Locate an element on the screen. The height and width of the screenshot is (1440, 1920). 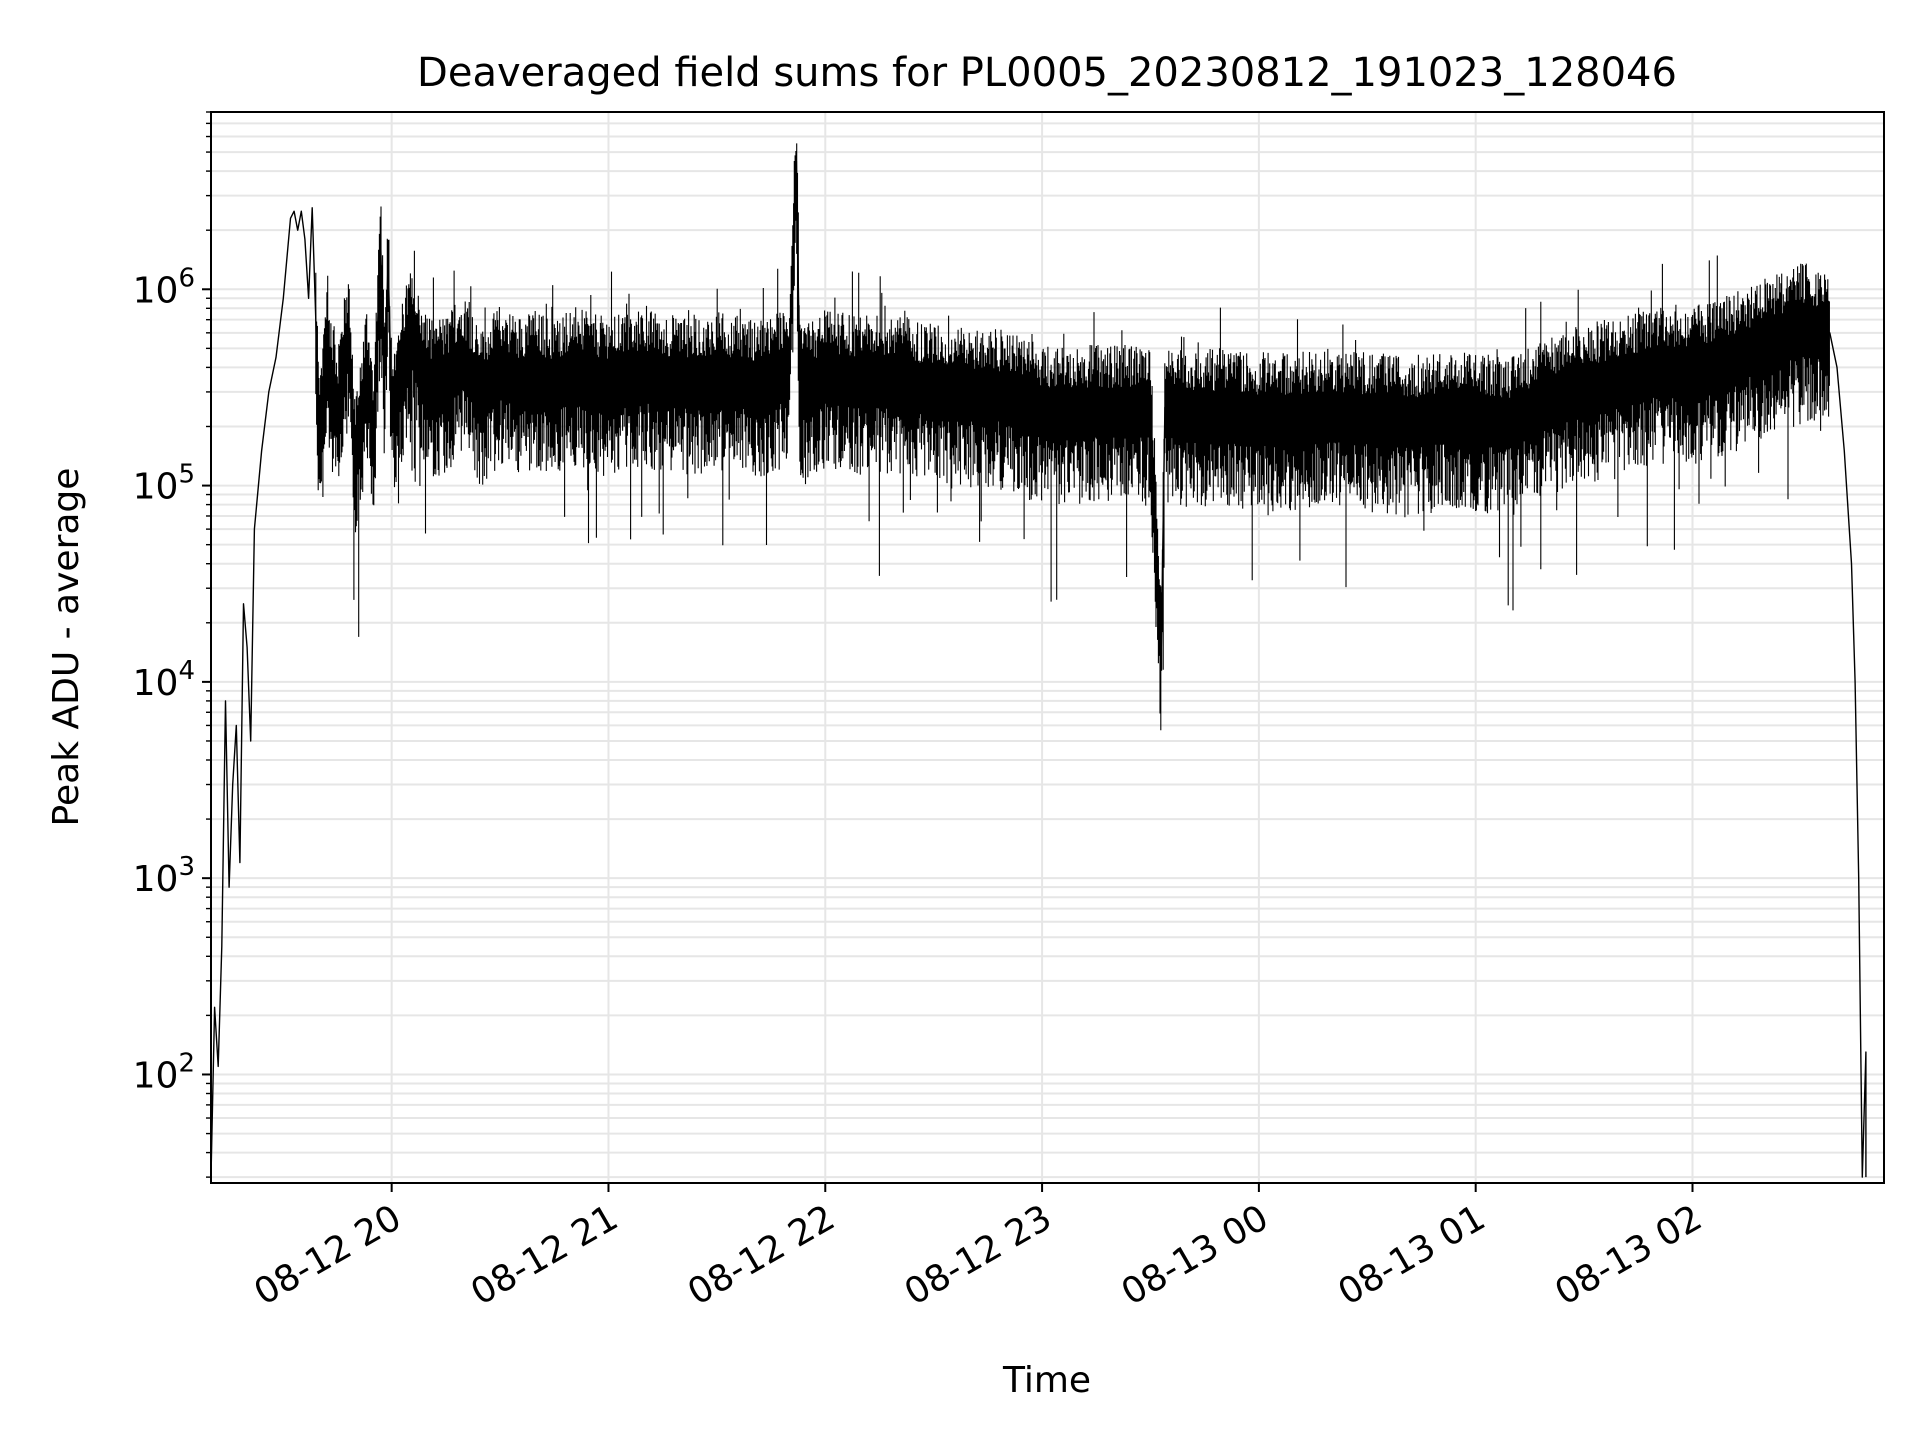
y-axis-label: Peak ADU - average is located at coordinates (66, 647).